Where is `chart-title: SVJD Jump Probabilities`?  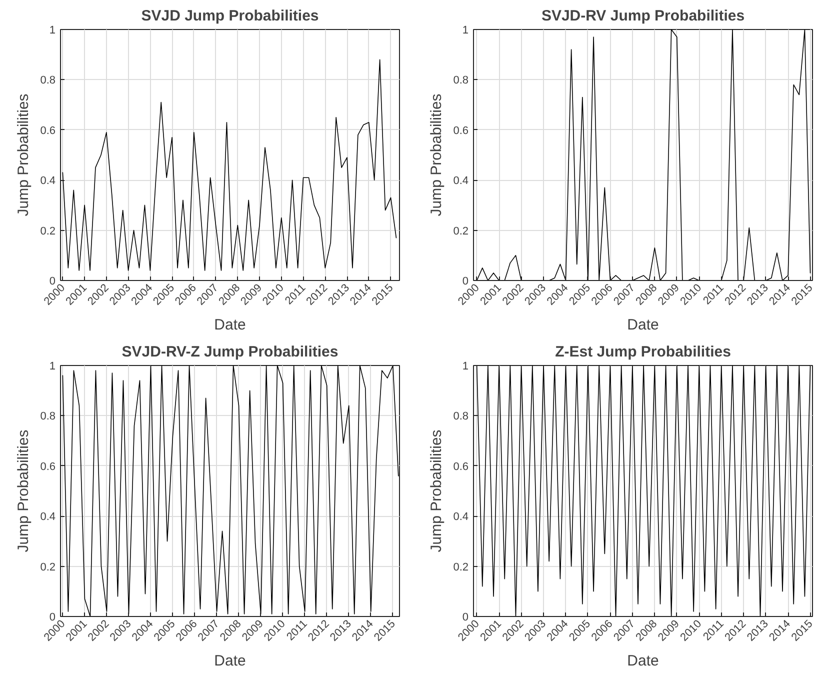
chart-title: SVJD Jump Probabilities is located at coordinates (230, 16).